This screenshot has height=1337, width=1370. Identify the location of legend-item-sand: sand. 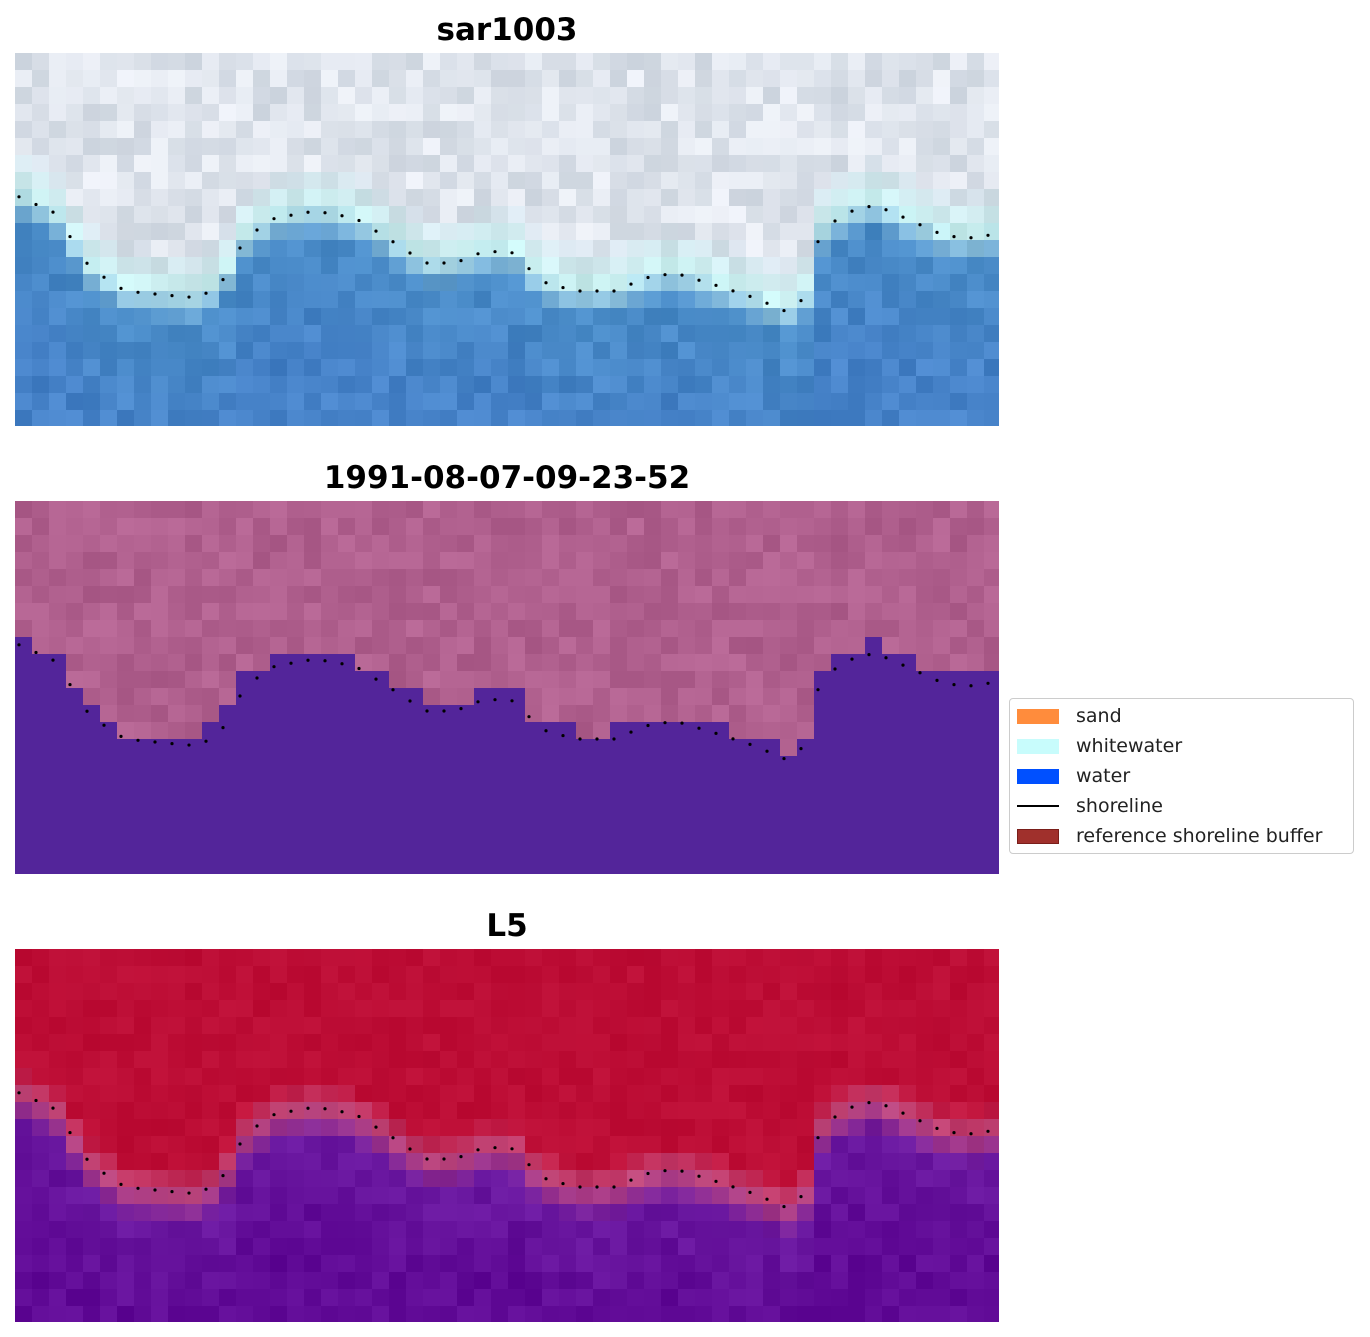
(1069, 716).